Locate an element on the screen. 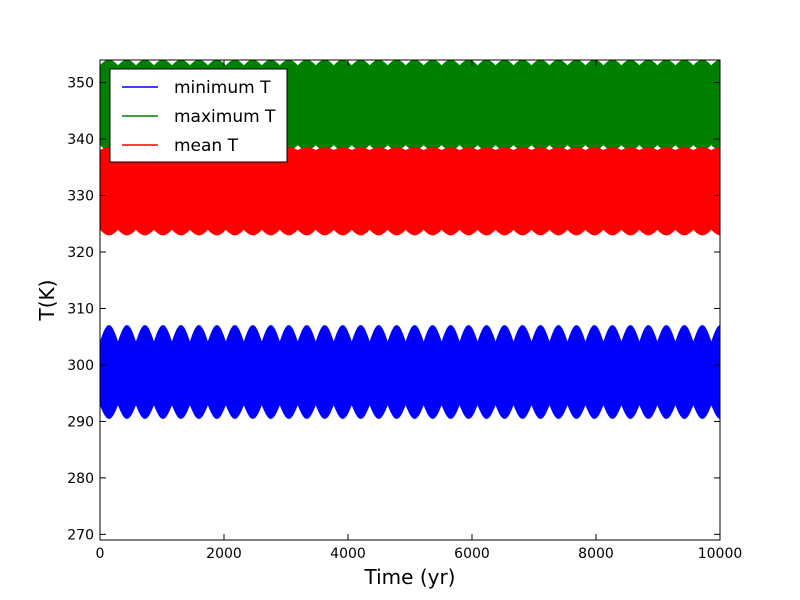 Image resolution: width=800 pixels, height=600 pixels. y-tick-label: 300 is located at coordinates (80, 366).